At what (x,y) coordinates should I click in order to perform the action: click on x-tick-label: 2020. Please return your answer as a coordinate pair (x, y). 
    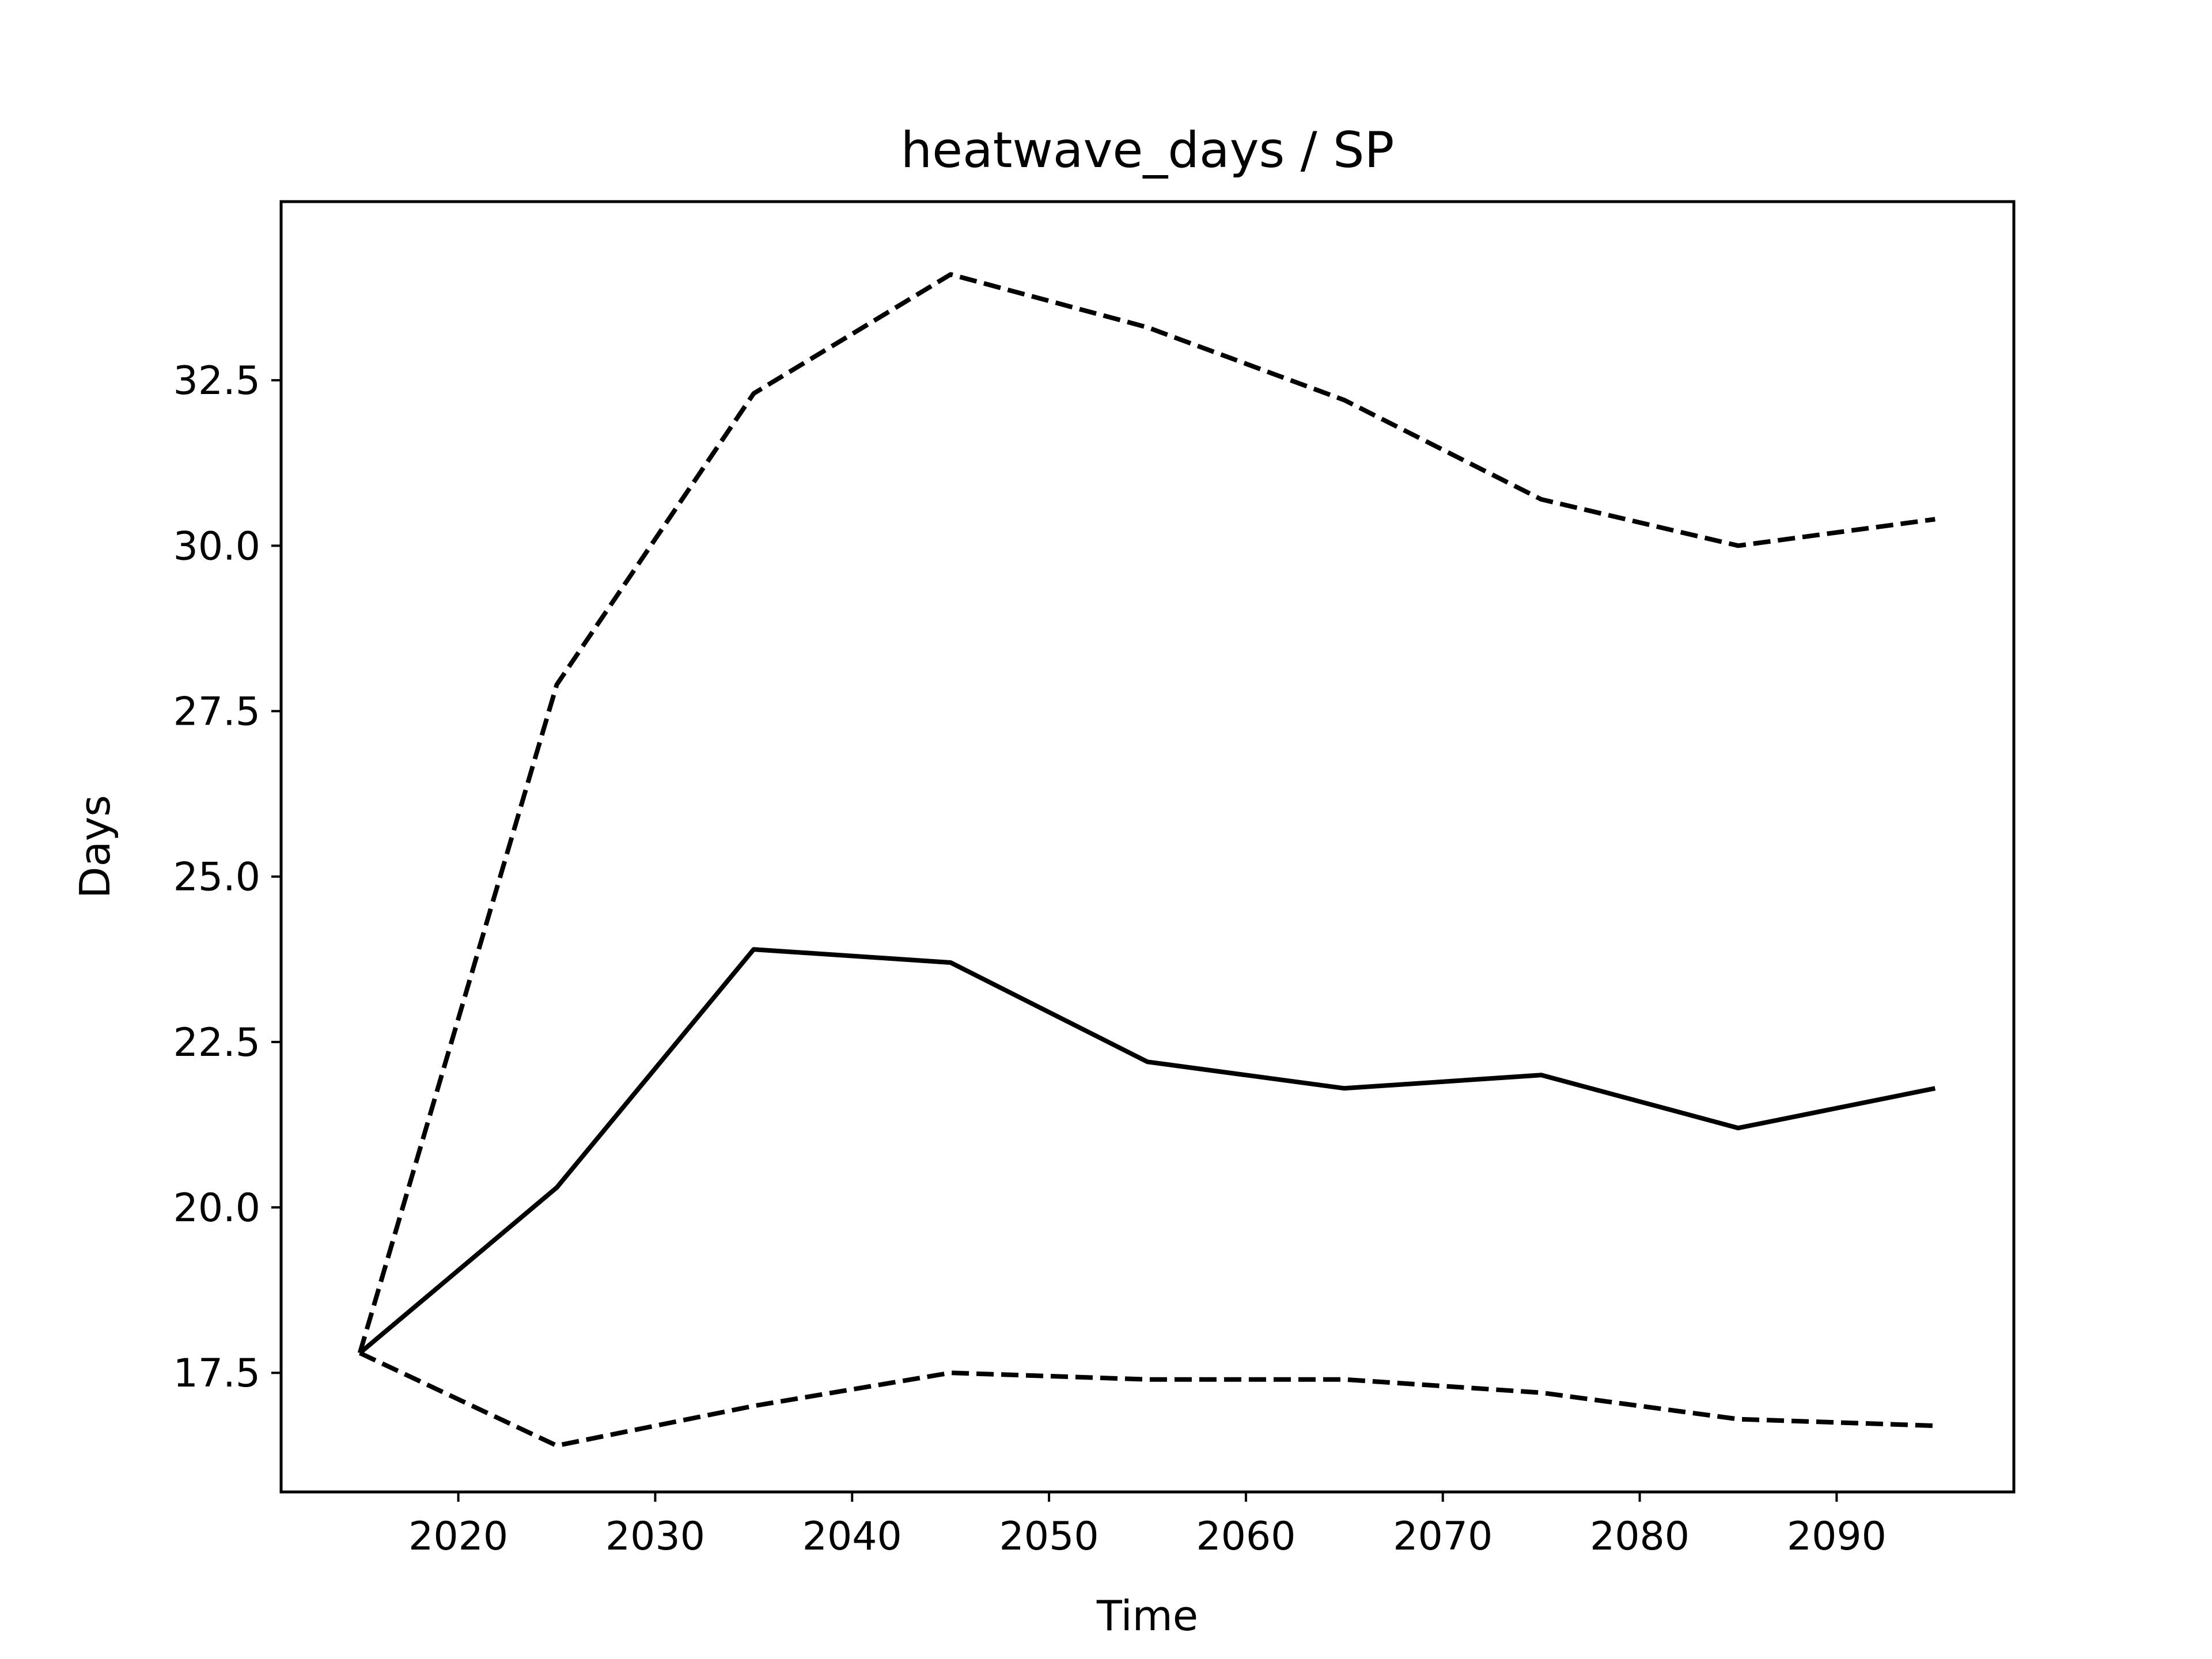
    Looking at the image, I should click on (458, 1536).